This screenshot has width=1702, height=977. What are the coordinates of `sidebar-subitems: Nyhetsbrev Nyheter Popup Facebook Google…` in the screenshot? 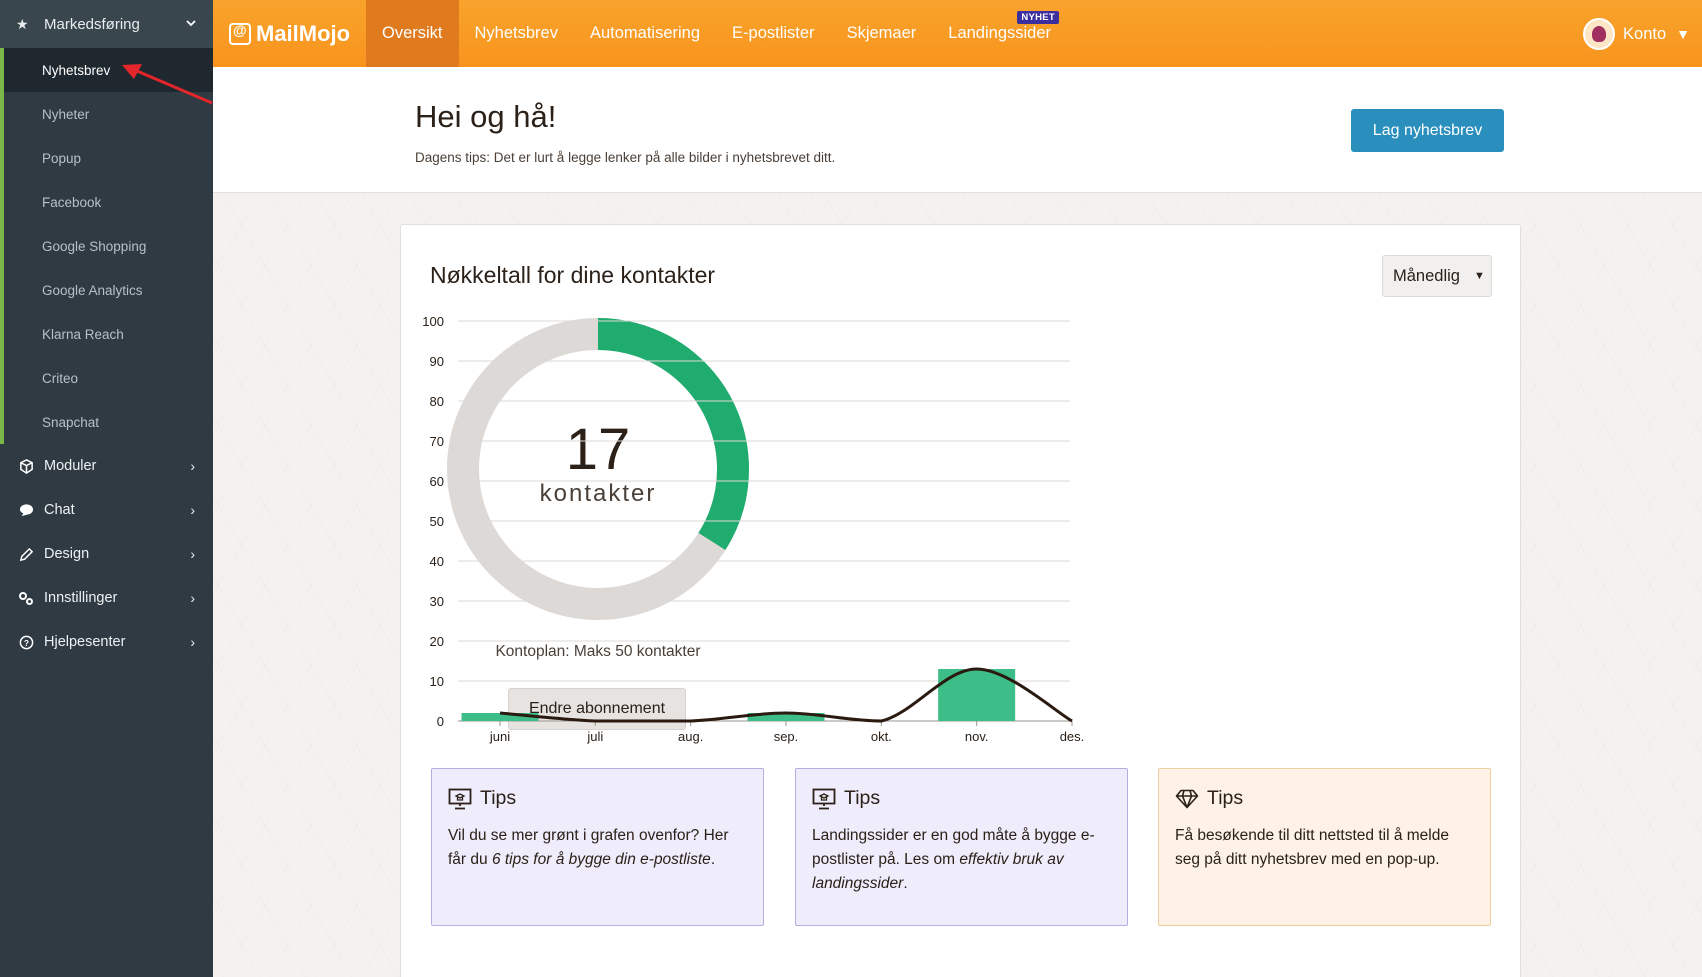 It's located at (106, 246).